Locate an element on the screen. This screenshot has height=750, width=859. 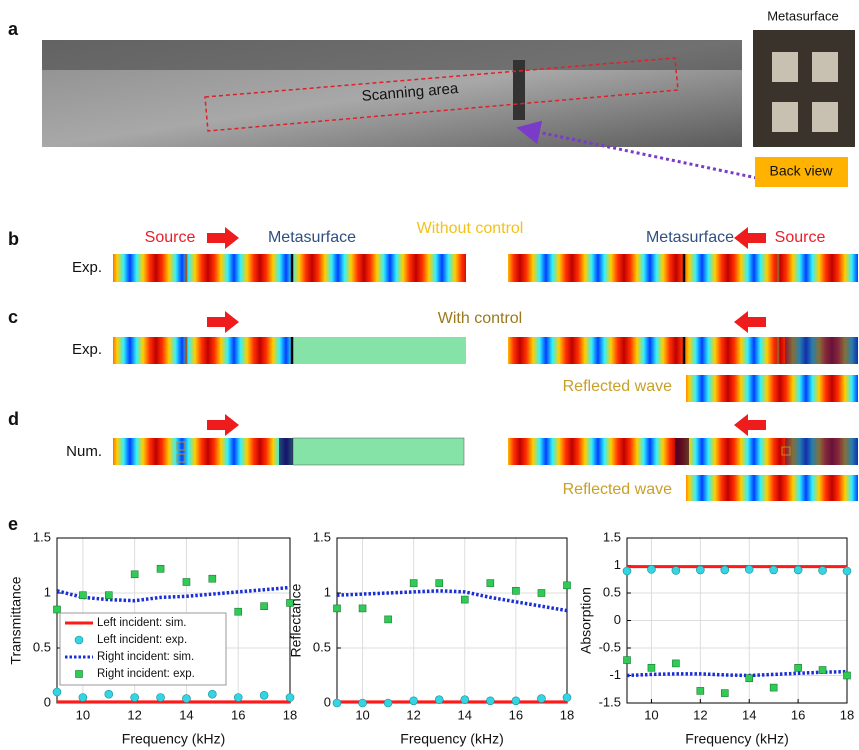
panel-label: c is located at coordinates (13, 317).